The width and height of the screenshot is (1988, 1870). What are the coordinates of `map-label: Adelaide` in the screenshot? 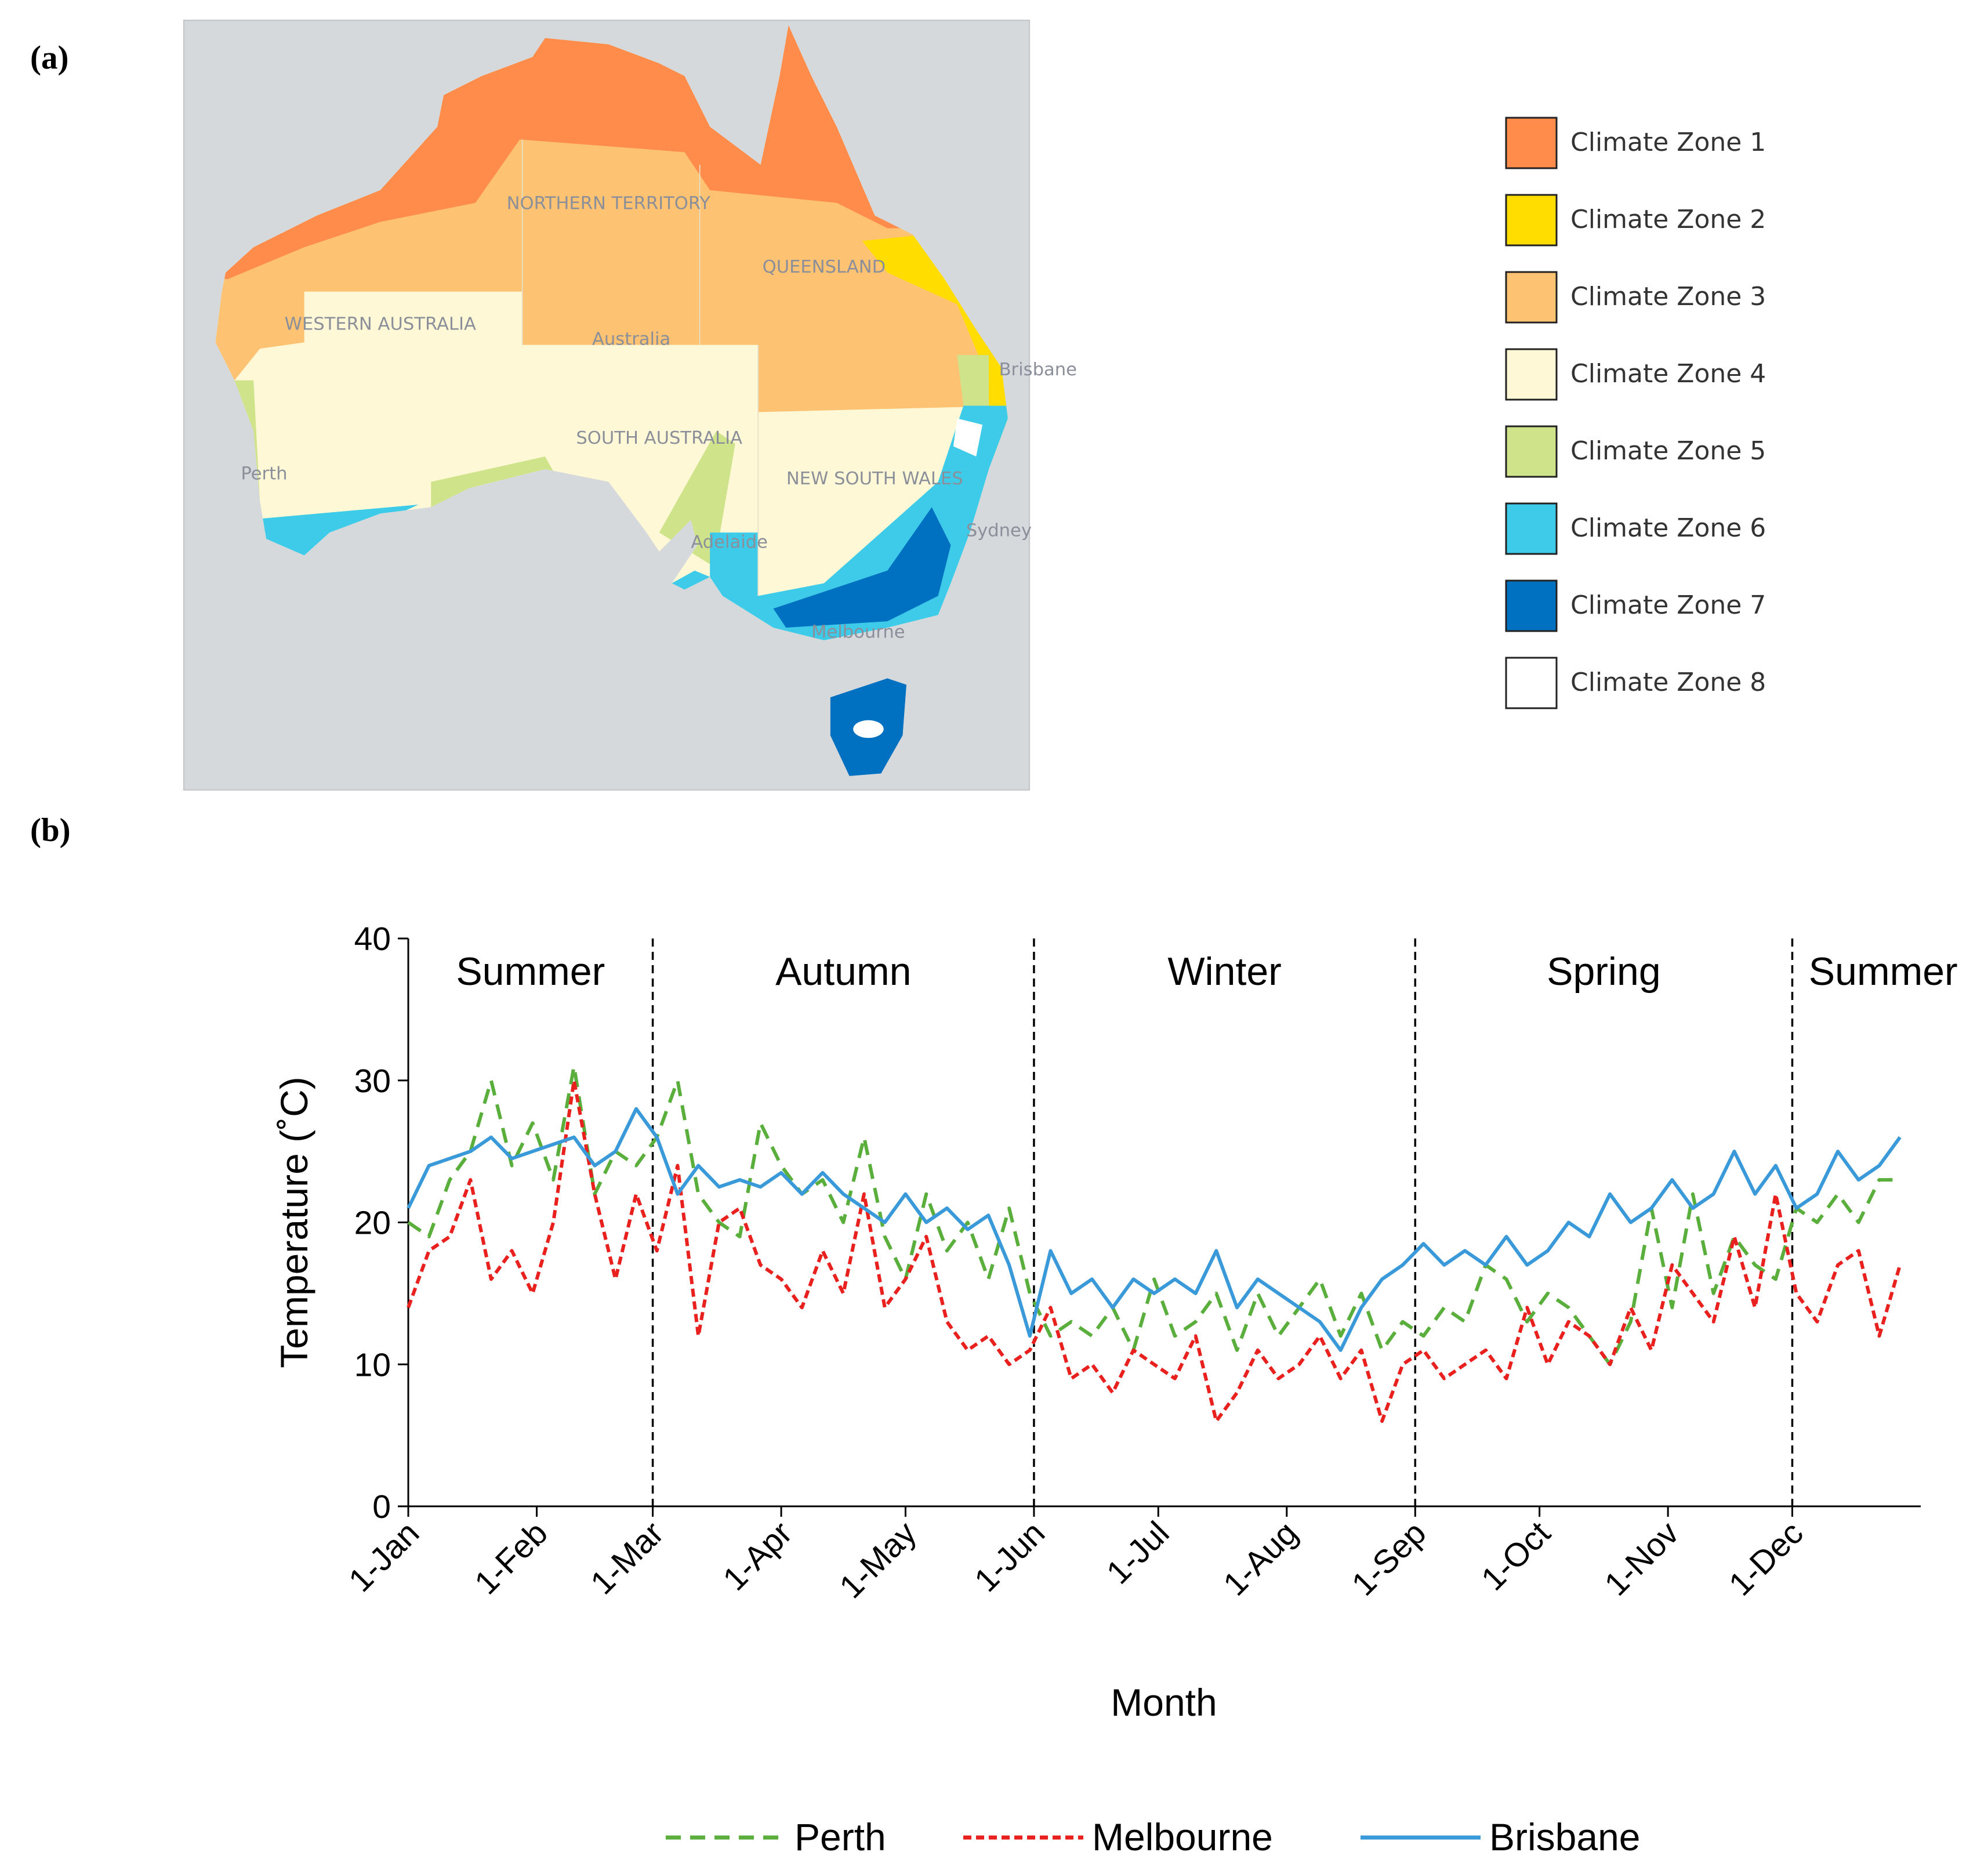 It's located at (729, 542).